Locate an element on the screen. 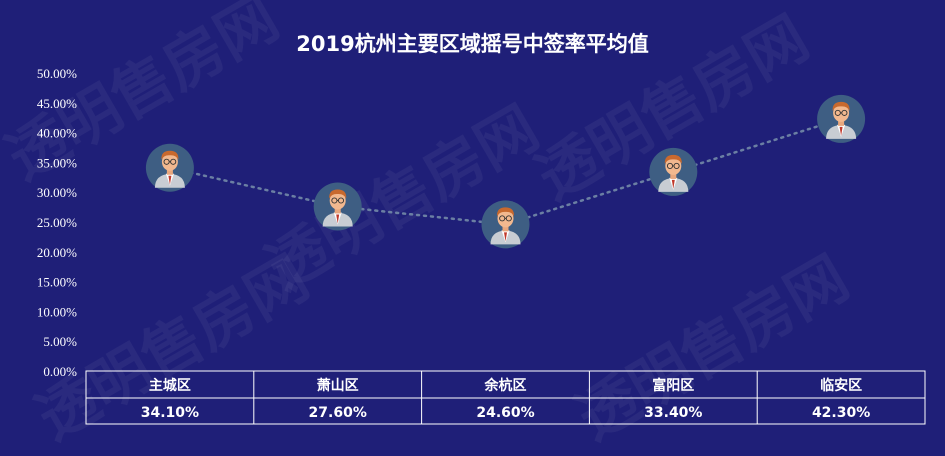 This screenshot has height=456, width=945. y-tick-label: 15.00% is located at coordinates (57, 282).